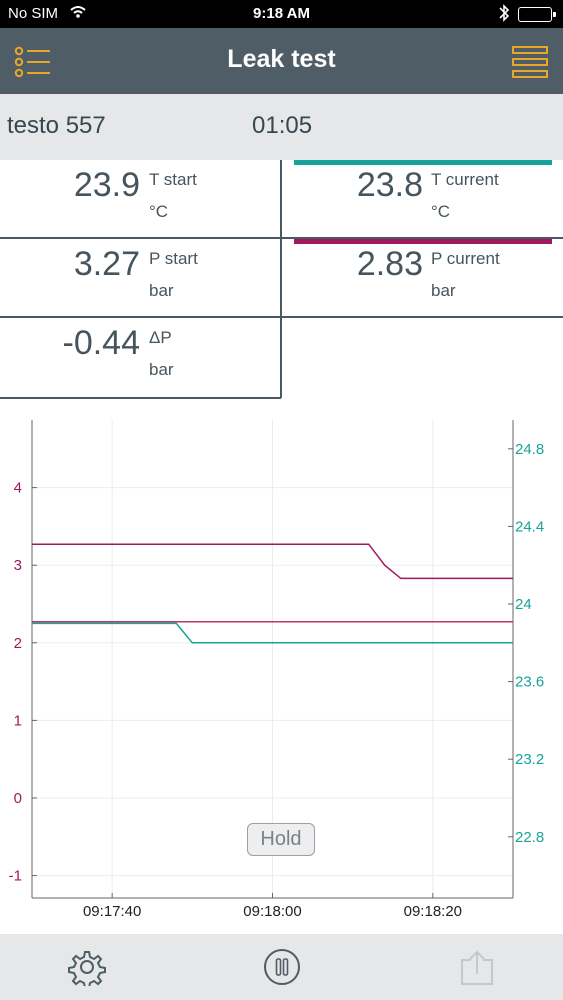 This screenshot has width=563, height=1000. What do you see at coordinates (101, 343) in the screenshot?
I see `delta-p-value: -0.44` at bounding box center [101, 343].